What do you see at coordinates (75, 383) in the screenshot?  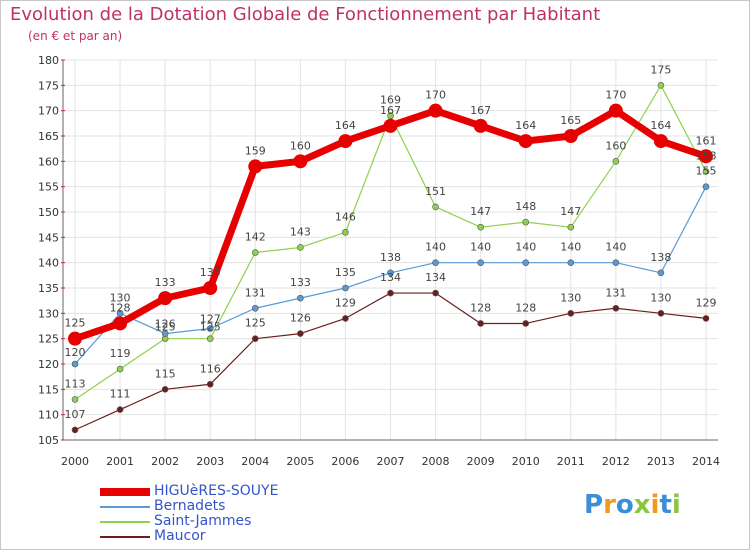 I see `data-label: 113` at bounding box center [75, 383].